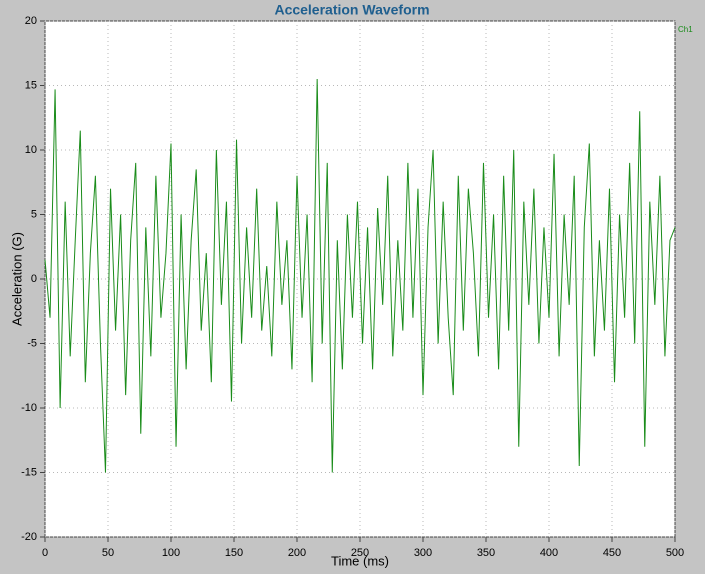 The width and height of the screenshot is (705, 574). I want to click on y-tick-label: -5, so click(32, 343).